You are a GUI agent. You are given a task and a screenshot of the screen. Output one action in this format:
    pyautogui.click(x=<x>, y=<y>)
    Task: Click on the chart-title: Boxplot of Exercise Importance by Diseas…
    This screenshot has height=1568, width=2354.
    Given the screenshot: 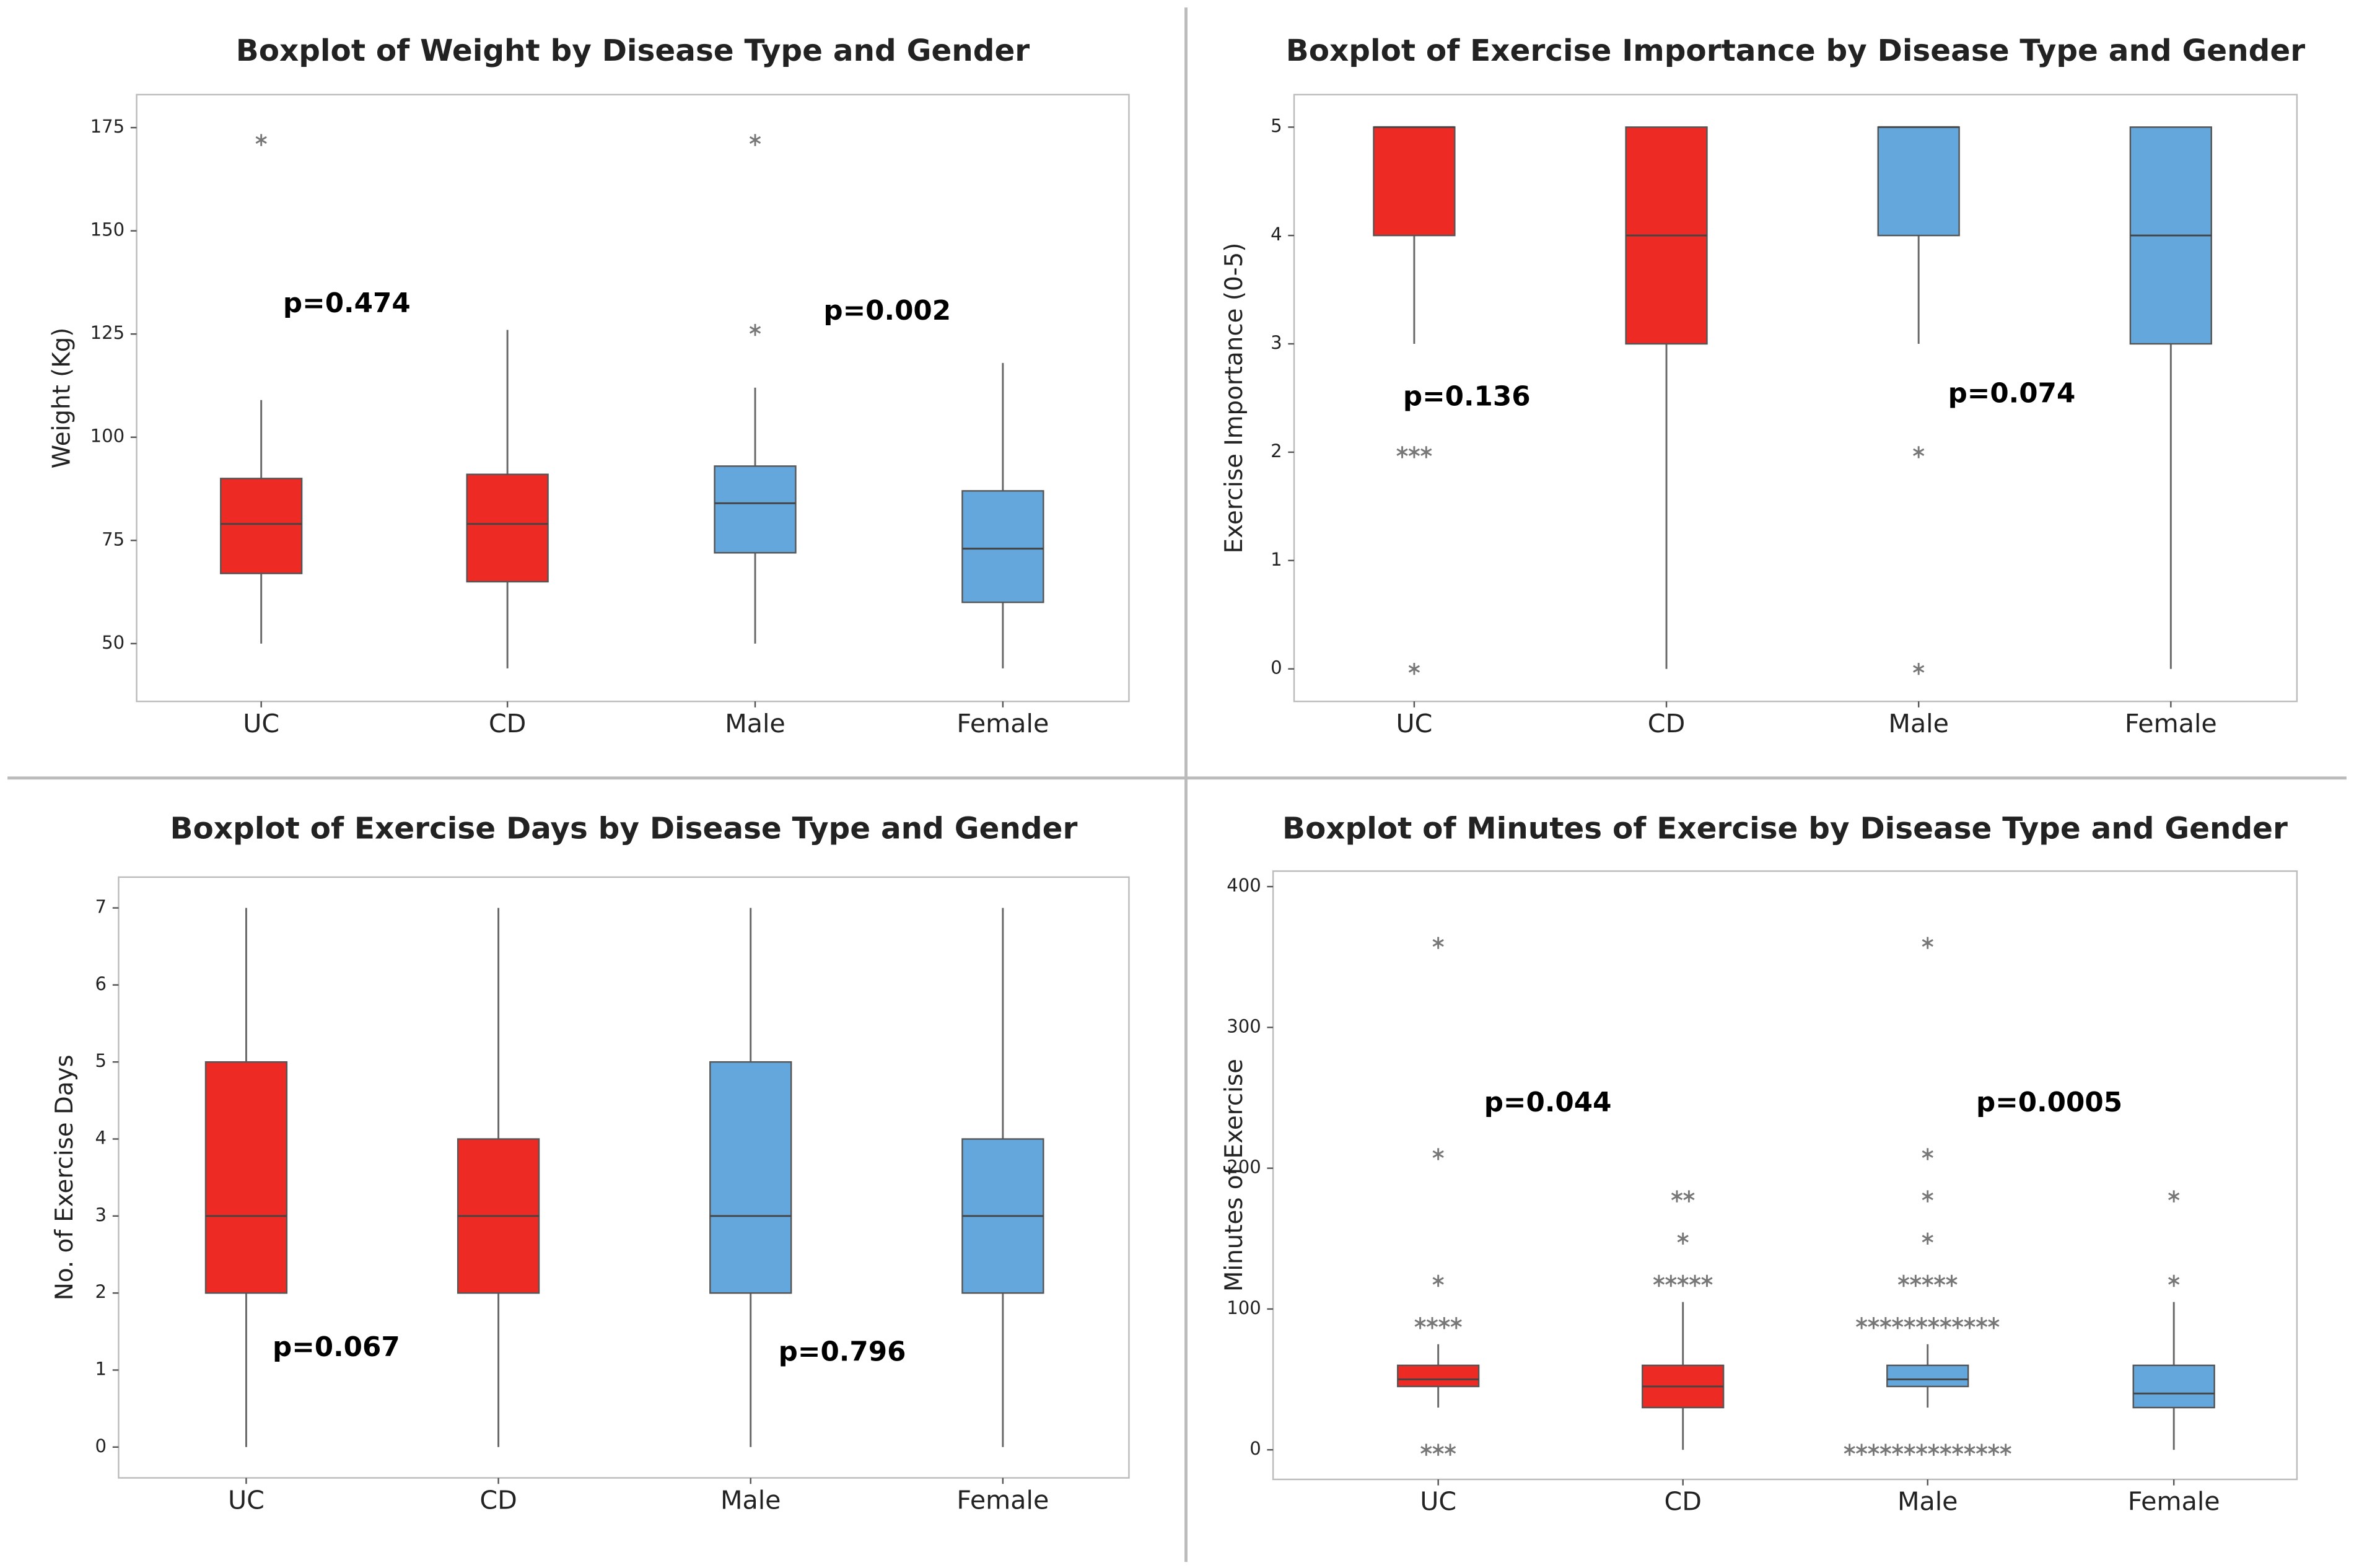 What is the action you would take?
    pyautogui.click(x=1795, y=51)
    